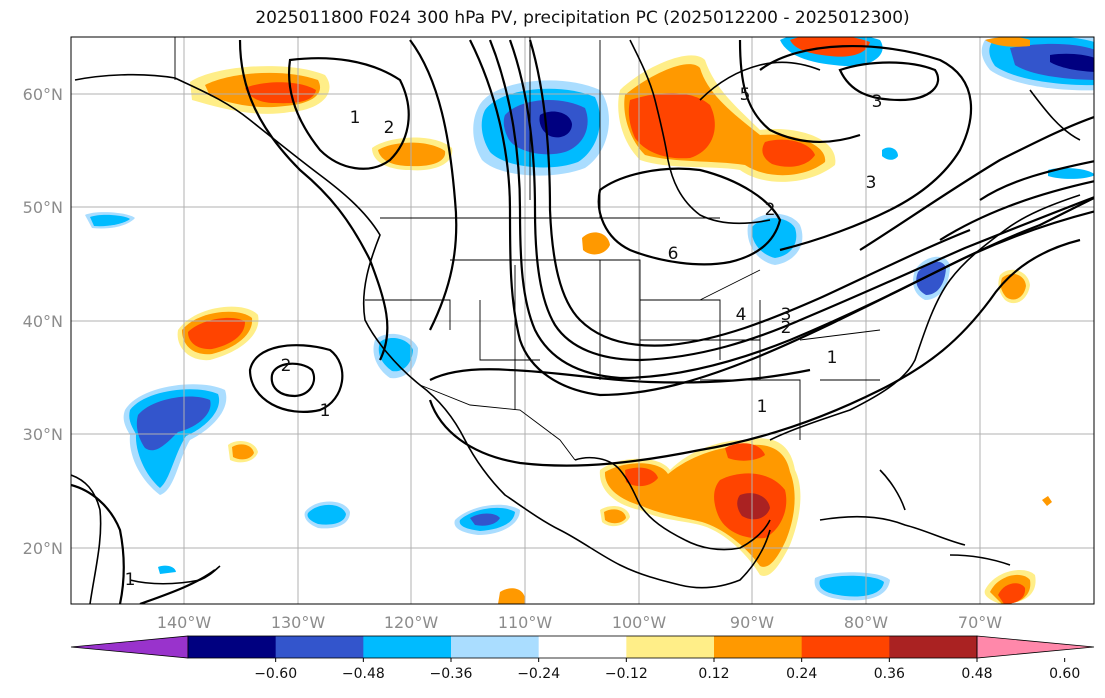 The image size is (1105, 698). I want to click on colorbar-label: −0.24, so click(538, 674).